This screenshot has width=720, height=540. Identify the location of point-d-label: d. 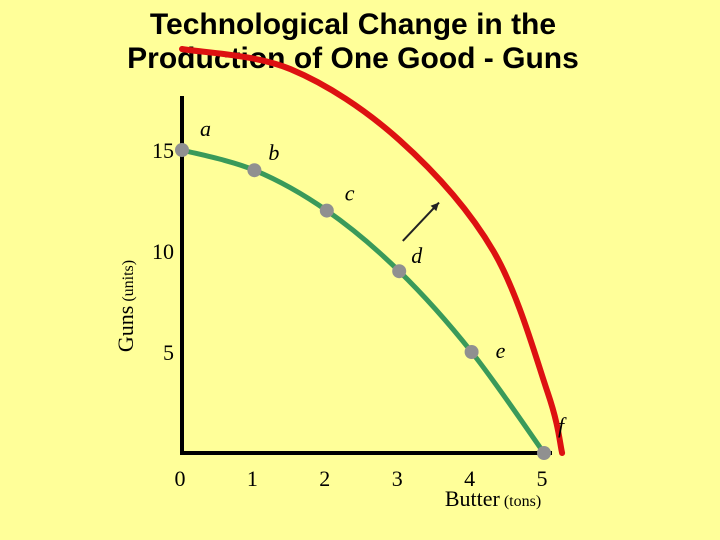
(417, 255).